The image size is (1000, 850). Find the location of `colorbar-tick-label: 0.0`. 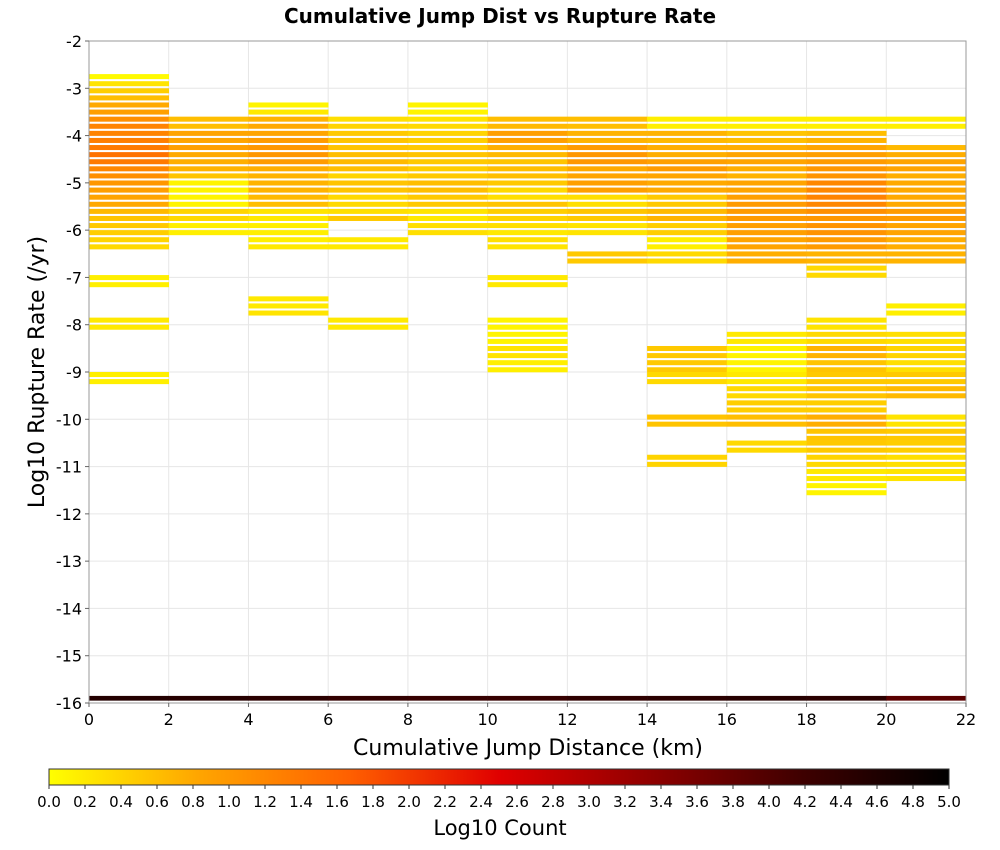

colorbar-tick-label: 0.0 is located at coordinates (49, 802).